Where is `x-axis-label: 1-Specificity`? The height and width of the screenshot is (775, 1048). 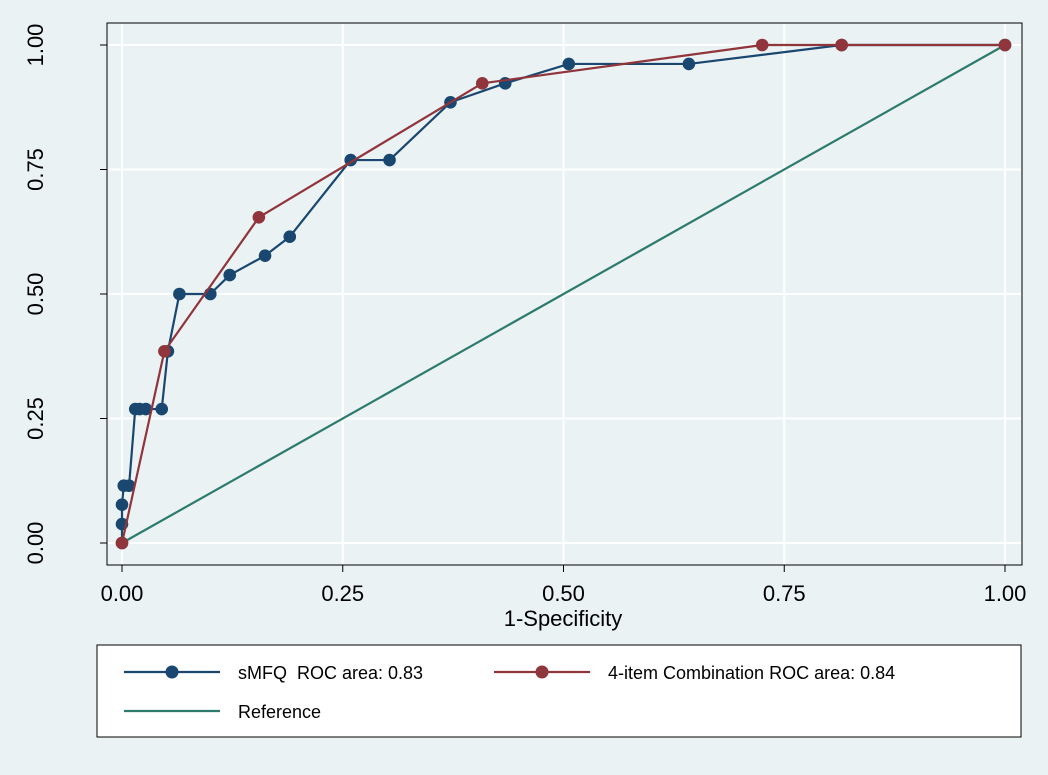 x-axis-label: 1-Specificity is located at coordinates (563, 618).